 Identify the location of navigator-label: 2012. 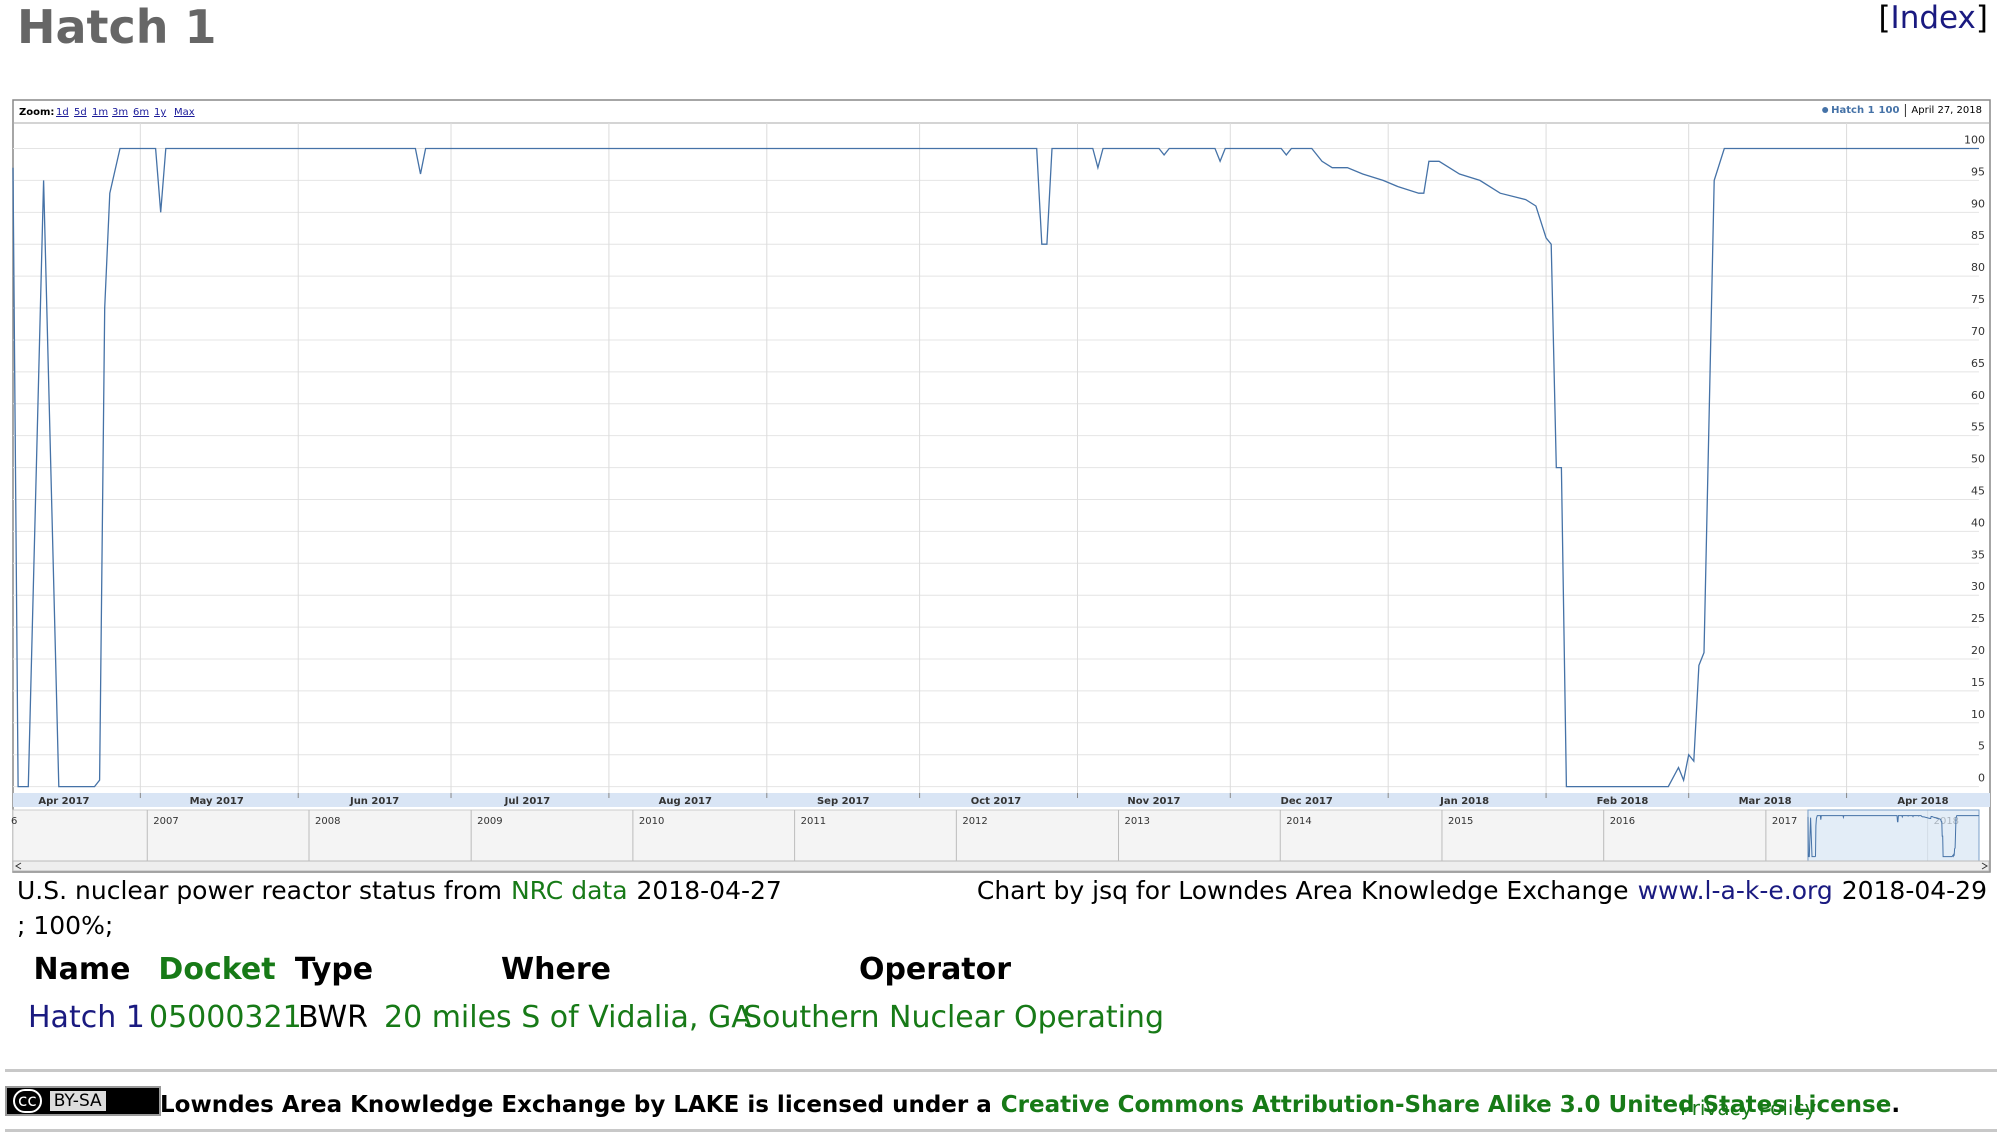
(974, 821).